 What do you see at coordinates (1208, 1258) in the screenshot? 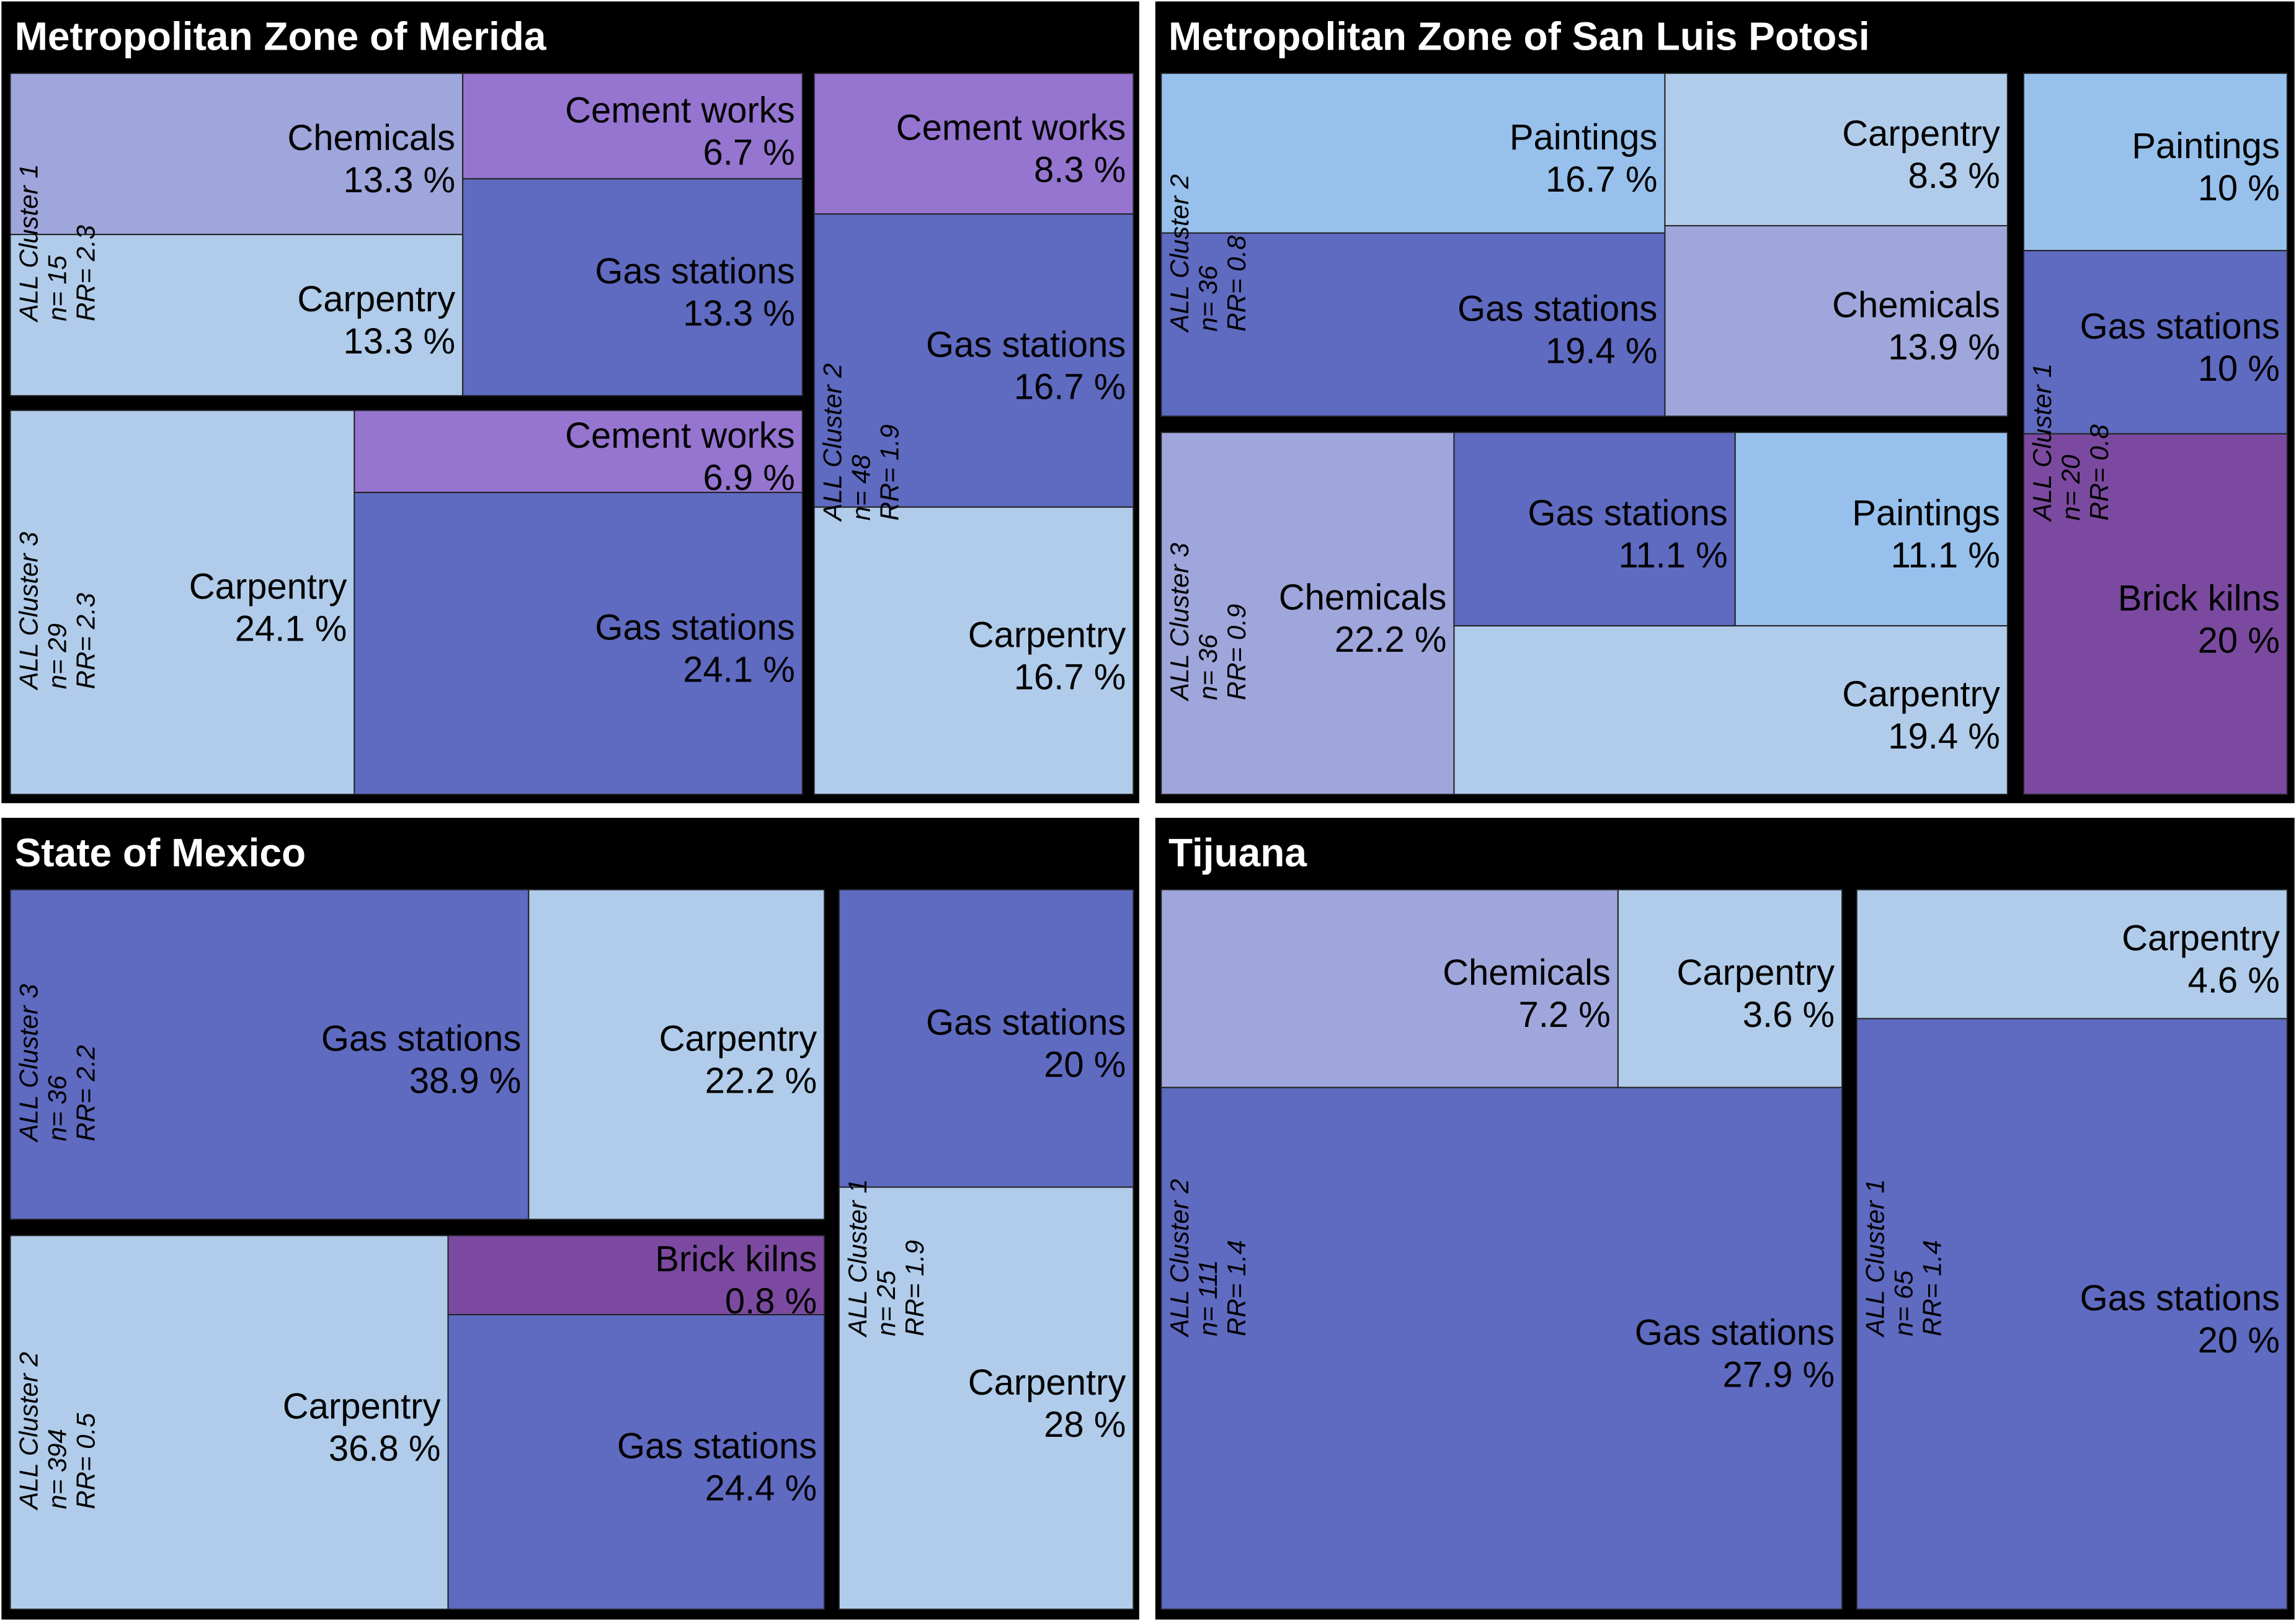
I see `cluster-annotation: ALL Cluster 2 n= 111 RR= 1.4` at bounding box center [1208, 1258].